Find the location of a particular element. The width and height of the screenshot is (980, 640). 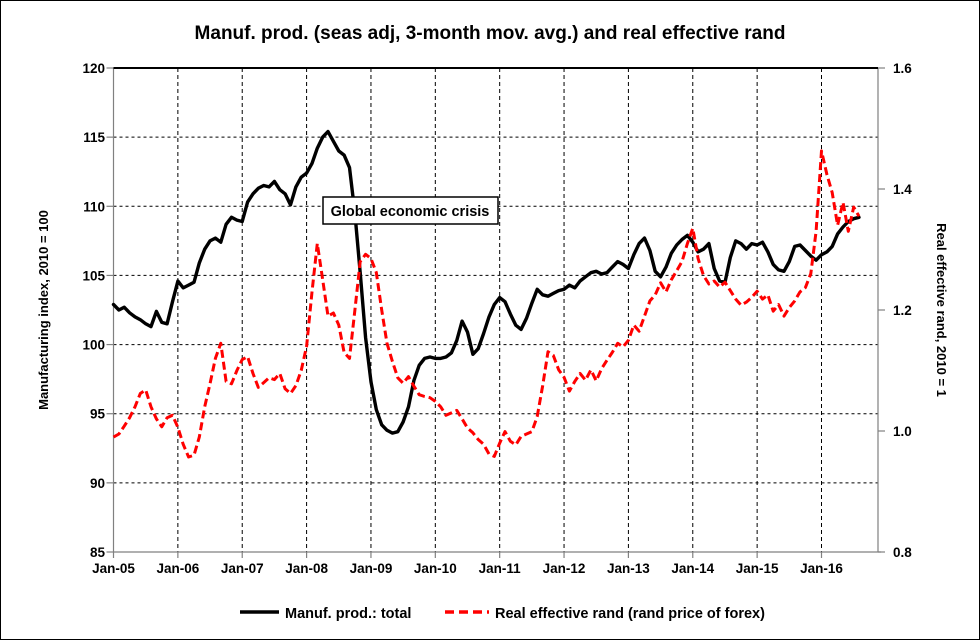

right-axis-tick-label: 1.6 is located at coordinates (902, 68).